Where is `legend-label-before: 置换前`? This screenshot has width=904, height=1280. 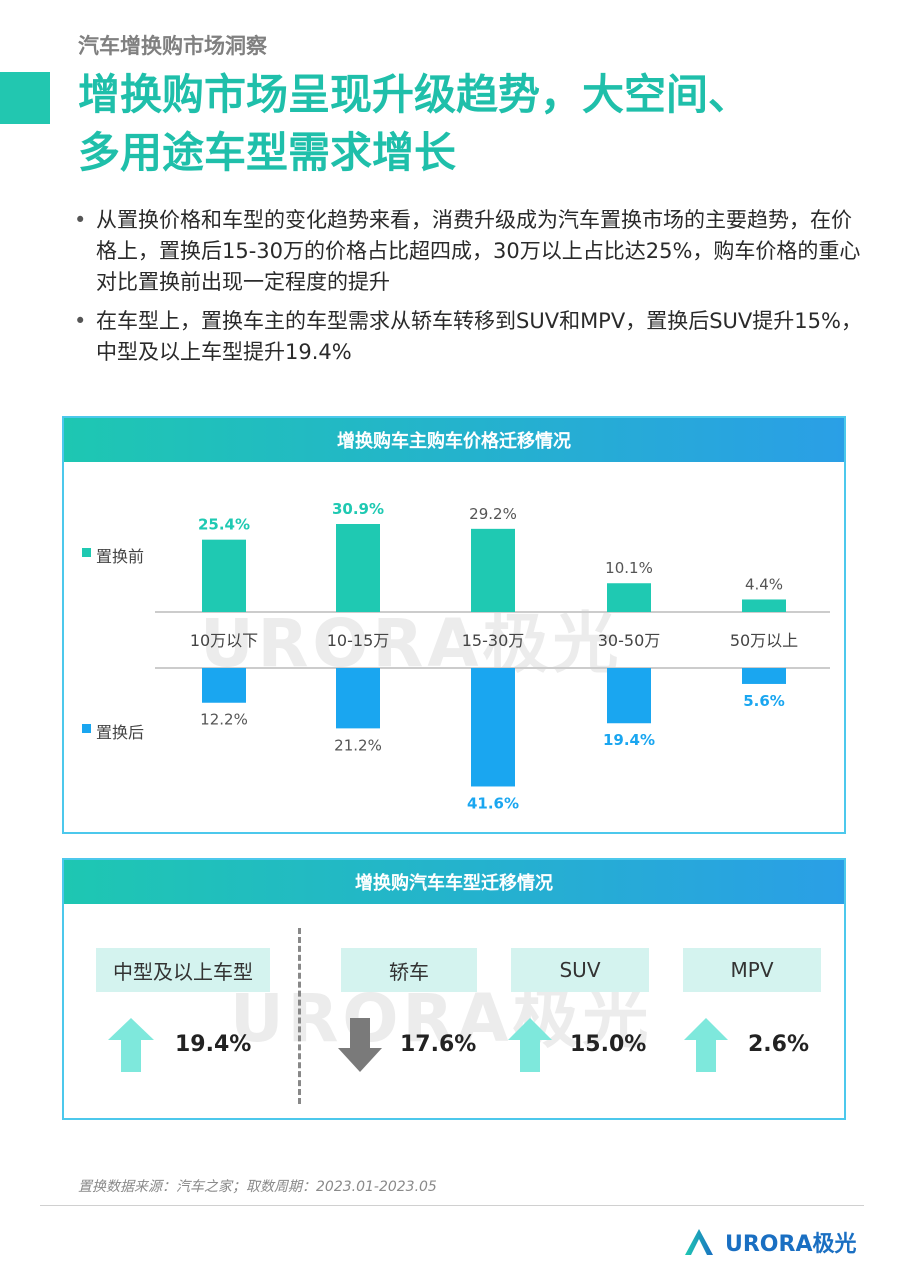 legend-label-before: 置换前 is located at coordinates (120, 556).